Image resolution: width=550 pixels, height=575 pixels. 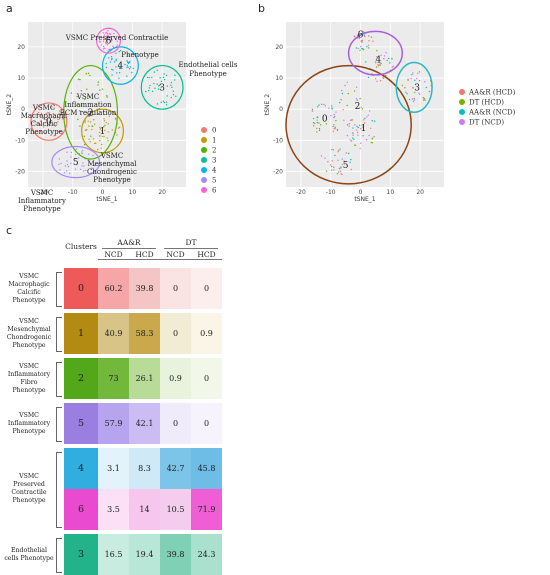 I want to click on annotation-text: Chondrogenic, so click(x=112, y=172).